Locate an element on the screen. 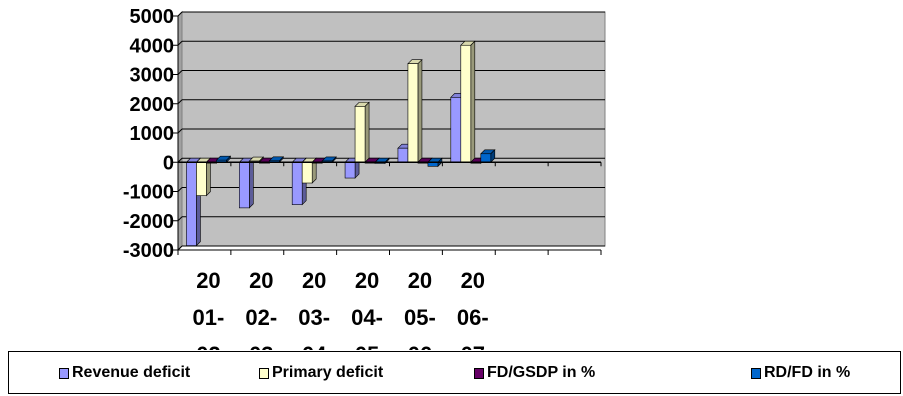 This screenshot has width=903, height=396. legend-item: Primary deficit is located at coordinates (321, 373).